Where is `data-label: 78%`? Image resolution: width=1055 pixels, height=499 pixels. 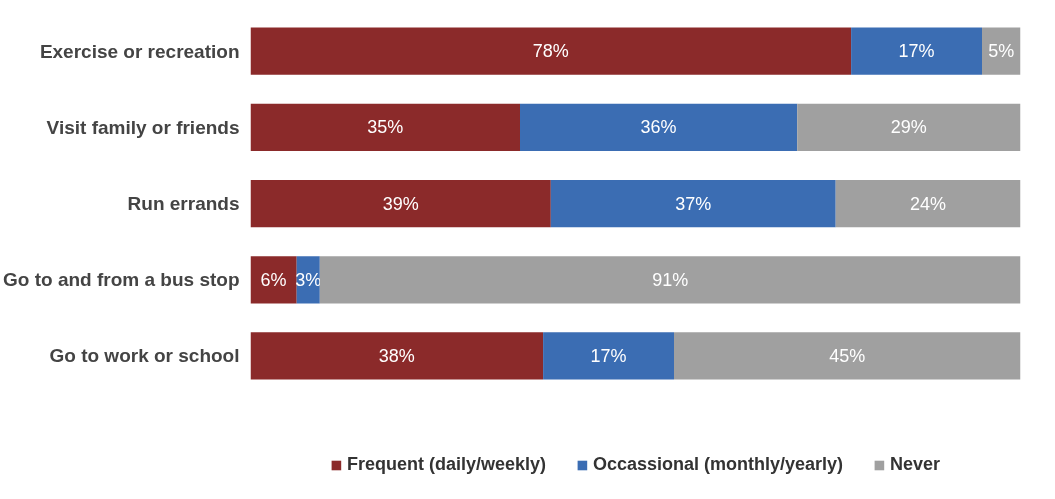
data-label: 78% is located at coordinates (550, 51).